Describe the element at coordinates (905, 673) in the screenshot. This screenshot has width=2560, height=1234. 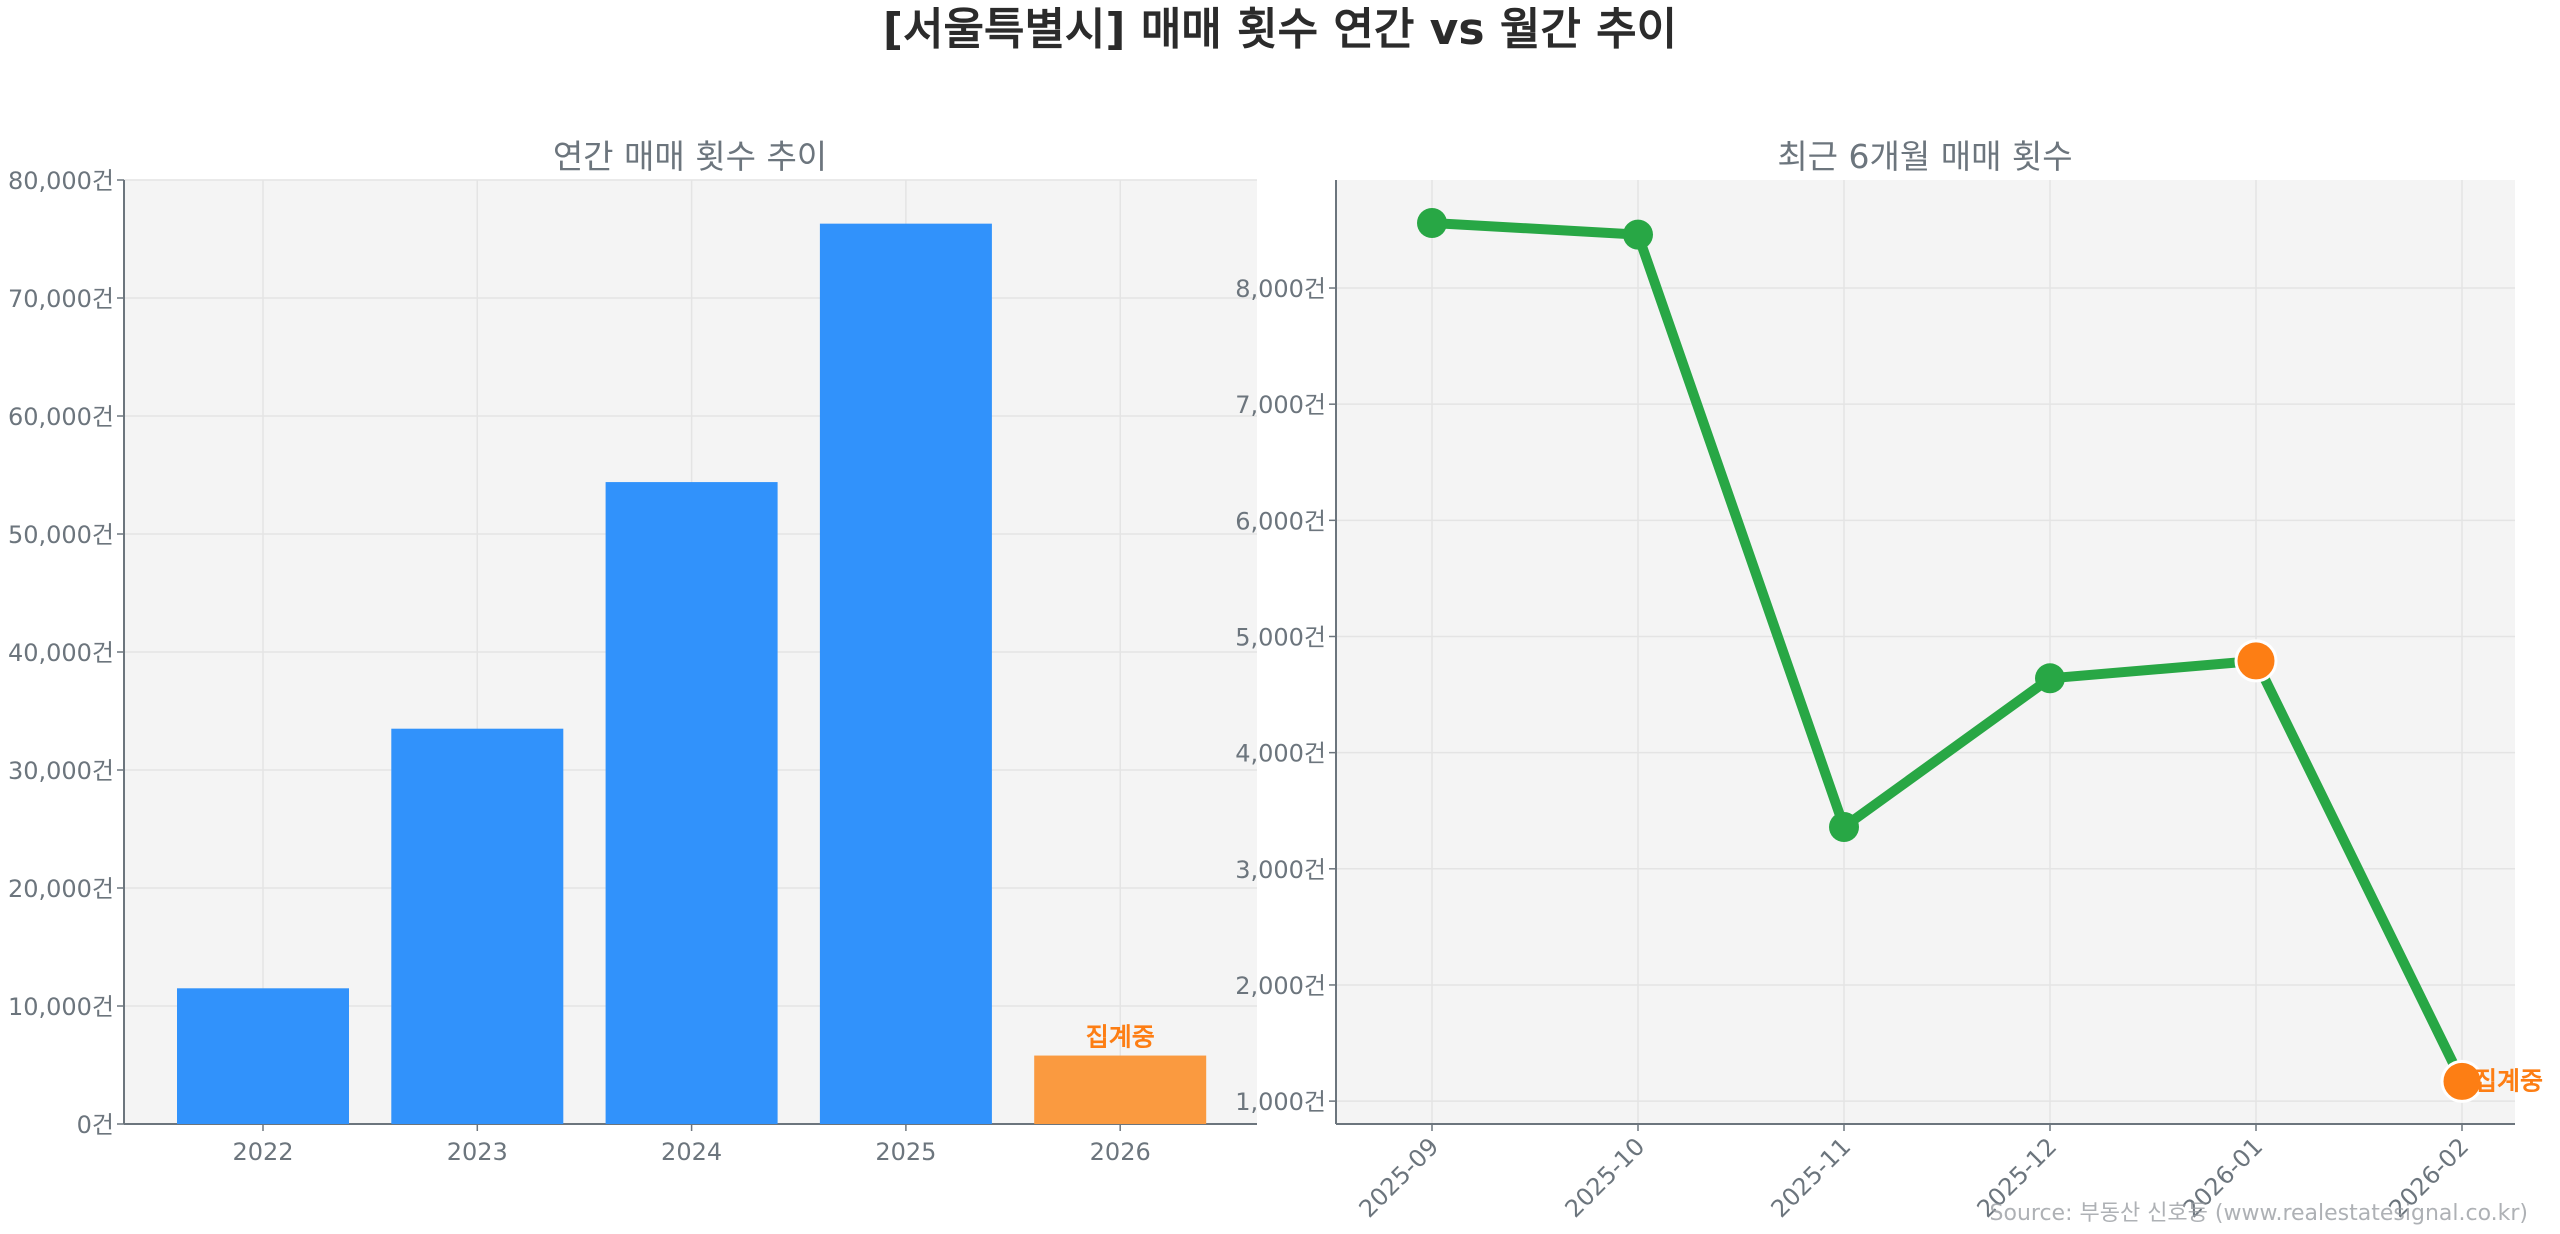
I see `bar-2025` at that location.